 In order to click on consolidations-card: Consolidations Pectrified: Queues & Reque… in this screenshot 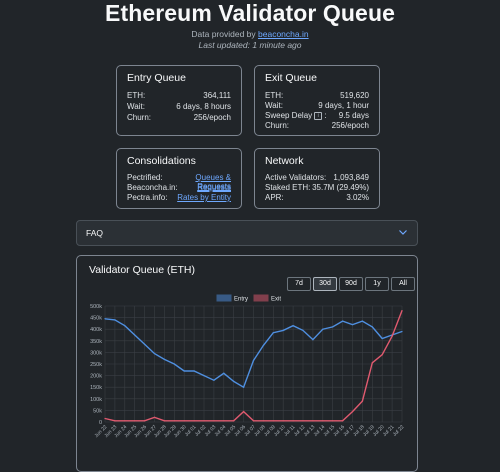, I will do `click(179, 178)`.